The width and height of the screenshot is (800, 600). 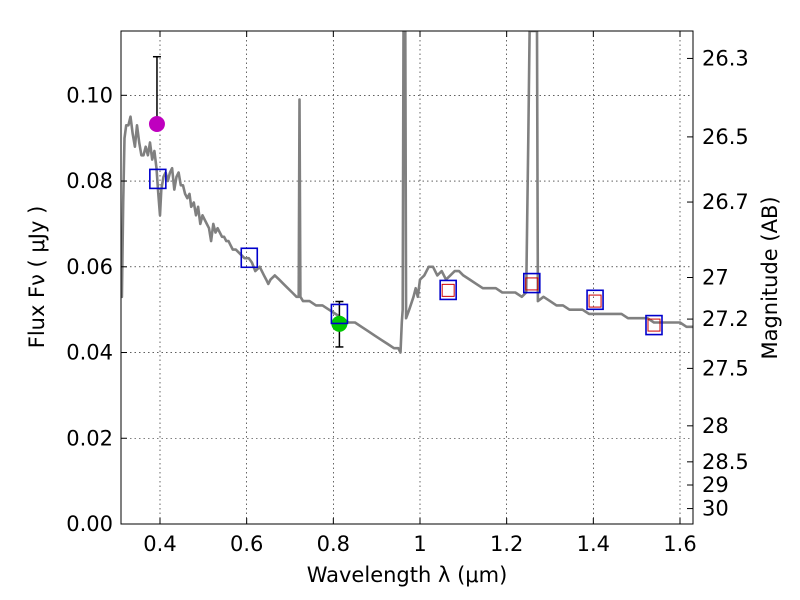 I want to click on y2-tick-label: 28.5, so click(x=725, y=462).